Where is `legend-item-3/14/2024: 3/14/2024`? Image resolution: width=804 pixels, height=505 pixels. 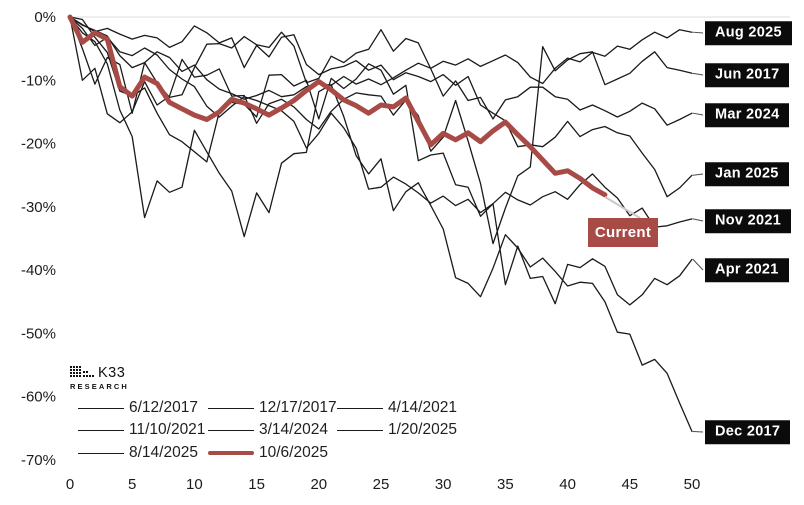 legend-item-3/14/2024: 3/14/2024 is located at coordinates (268, 430).